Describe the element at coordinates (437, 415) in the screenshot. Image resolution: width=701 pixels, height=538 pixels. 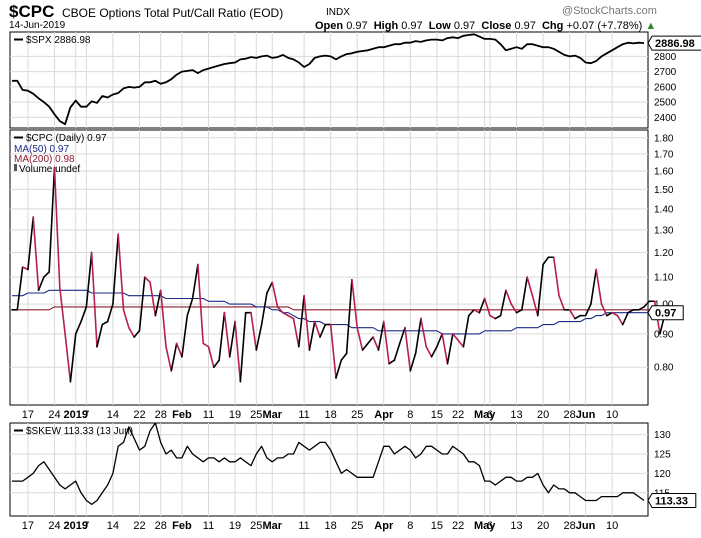
I see `cpc-x-tick-label: 15` at that location.